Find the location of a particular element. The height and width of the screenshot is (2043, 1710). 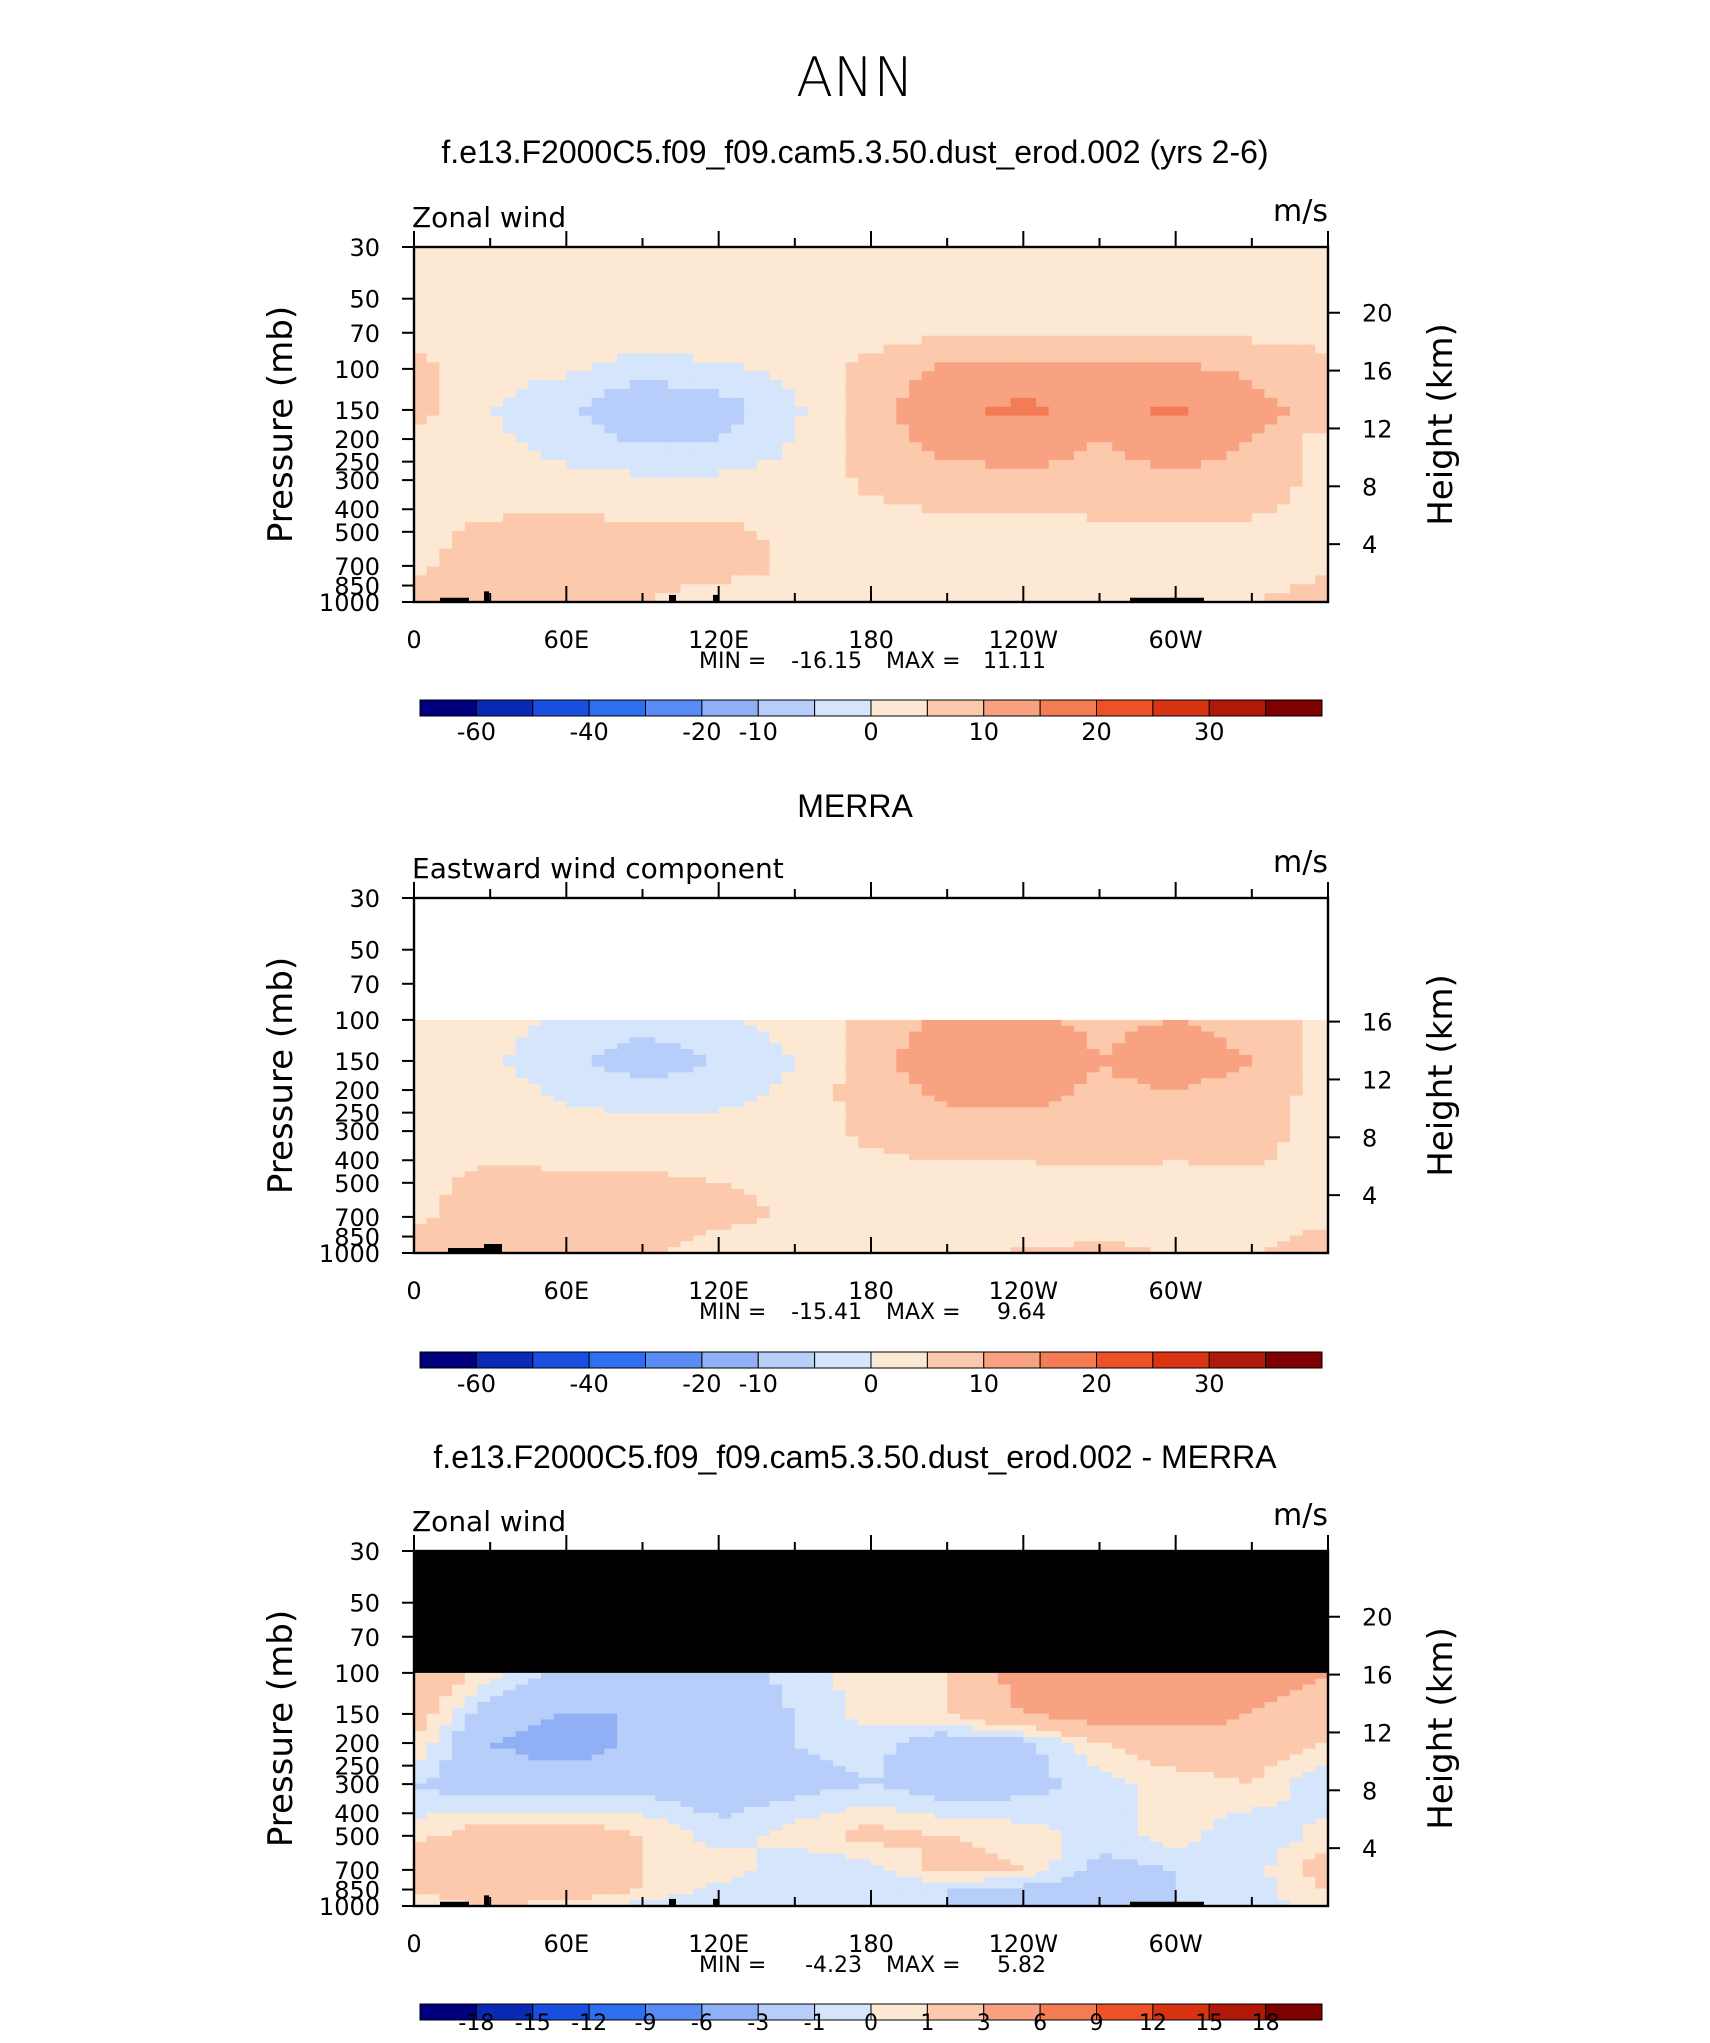

colorbar-label: -60 is located at coordinates (476, 732).